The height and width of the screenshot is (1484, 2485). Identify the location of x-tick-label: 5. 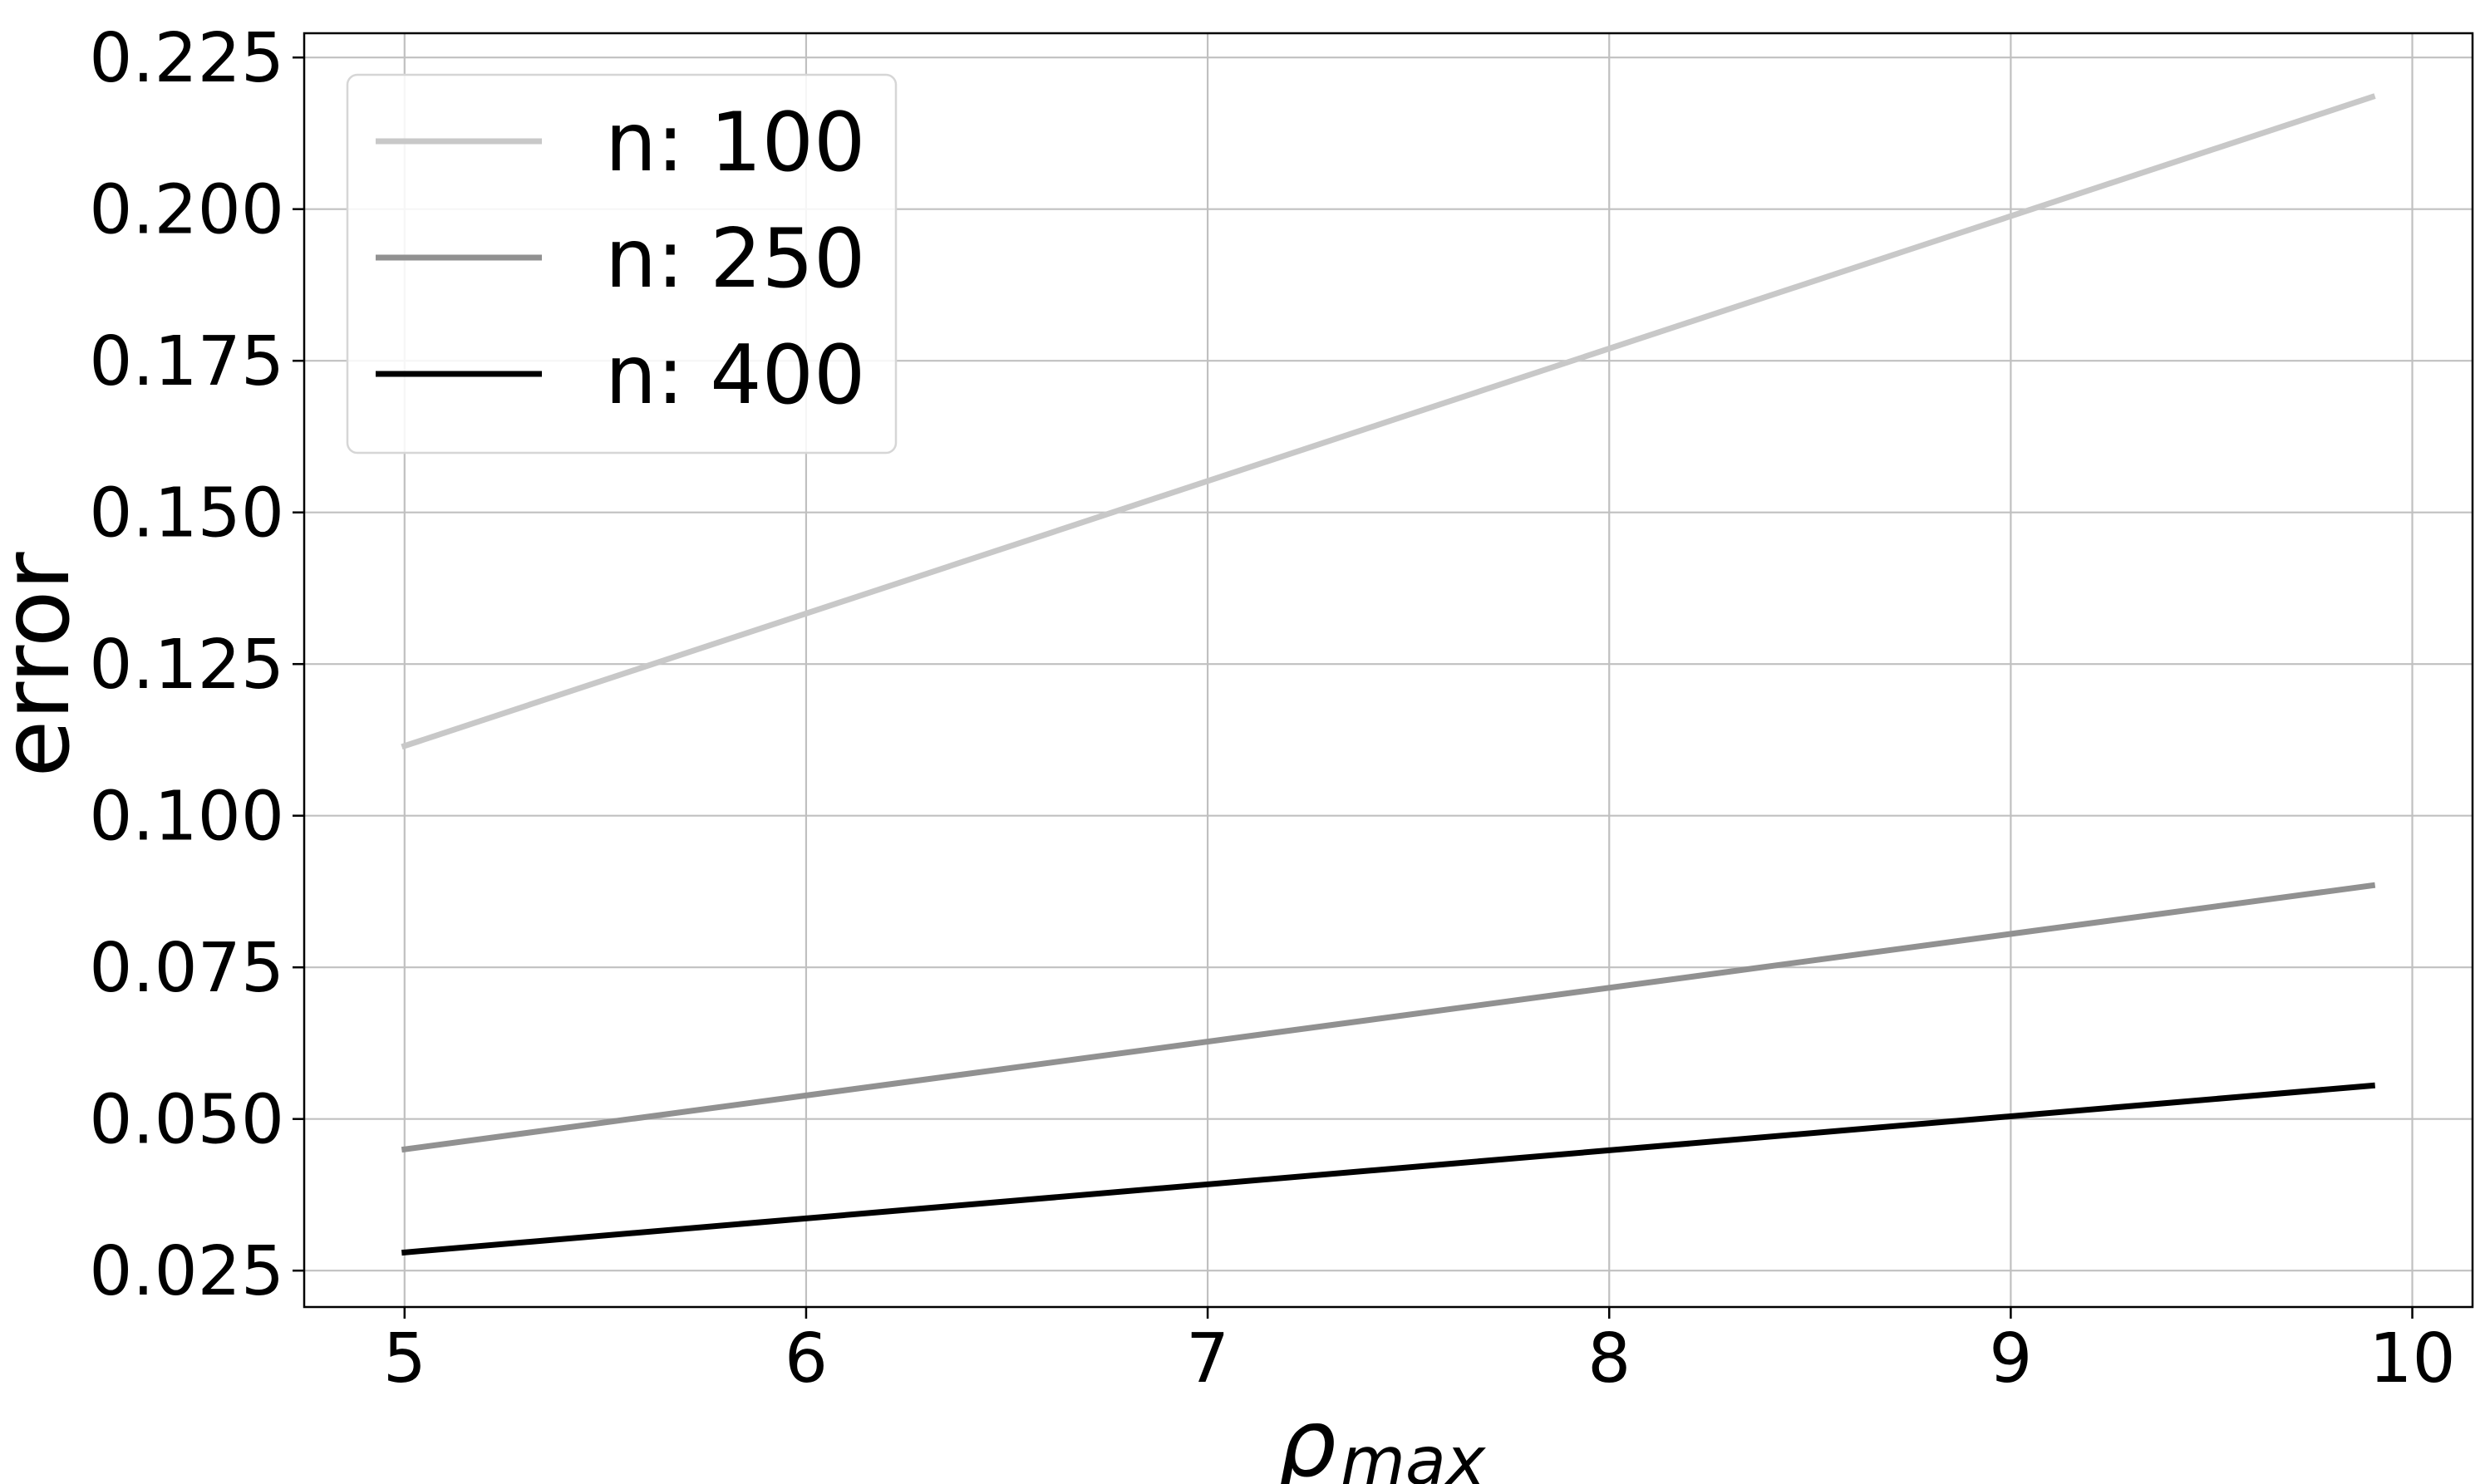
(405, 1358).